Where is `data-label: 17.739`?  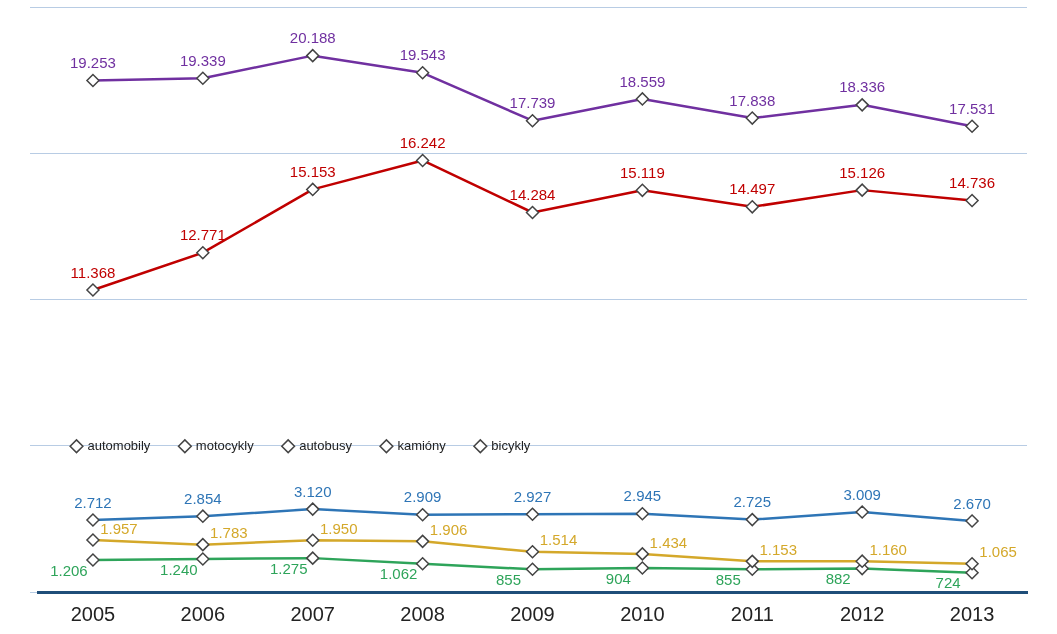 data-label: 17.739 is located at coordinates (532, 103).